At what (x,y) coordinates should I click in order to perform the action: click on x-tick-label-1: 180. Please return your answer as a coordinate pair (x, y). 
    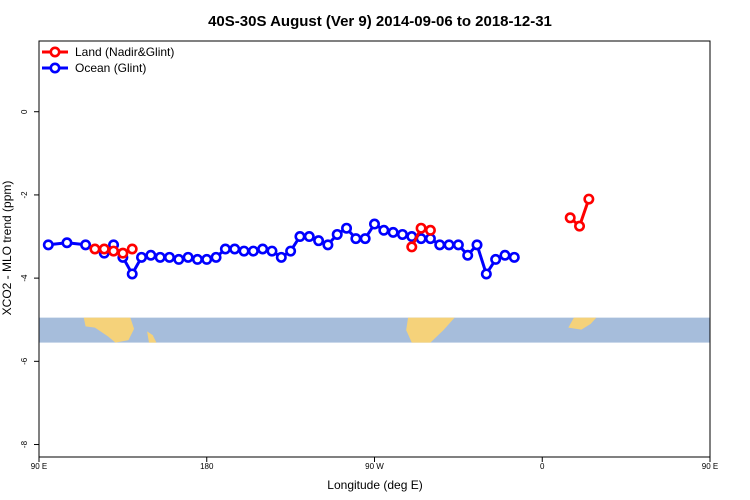
    Looking at the image, I should click on (207, 466).